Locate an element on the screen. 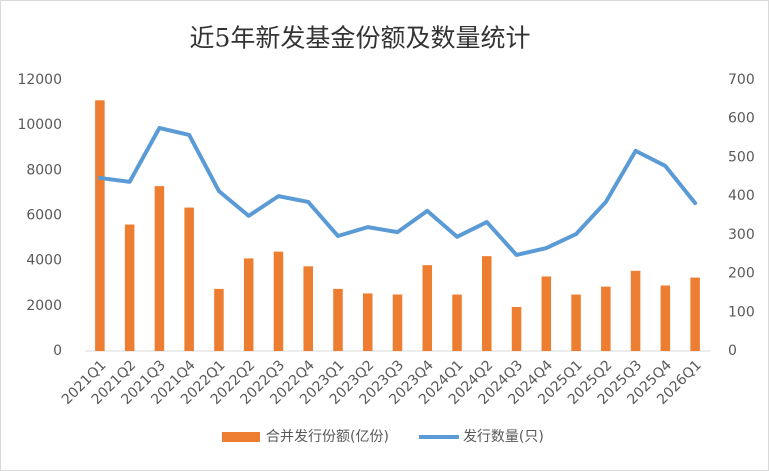  y-tick-label: 0 is located at coordinates (57, 351).